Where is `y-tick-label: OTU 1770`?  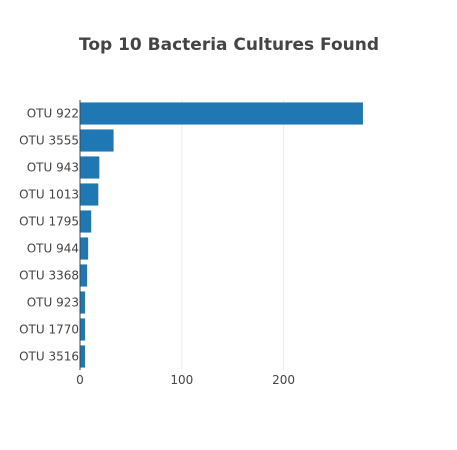
y-tick-label: OTU 1770 is located at coordinates (49, 330).